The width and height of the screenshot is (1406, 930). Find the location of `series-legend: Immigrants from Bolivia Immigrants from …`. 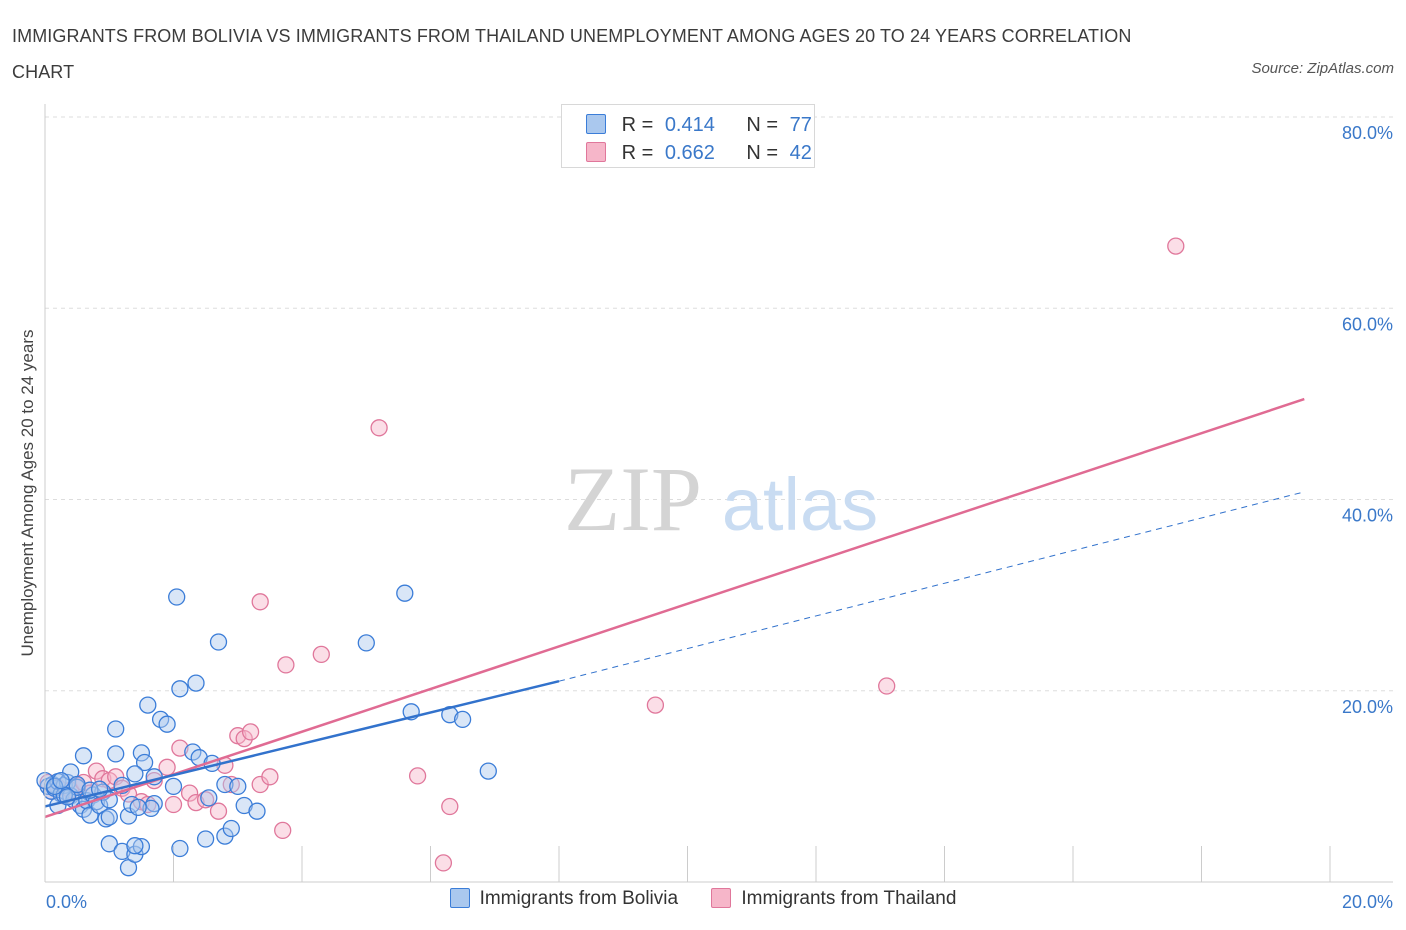

series-legend: Immigrants from Bolivia Immigrants from … is located at coordinates (703, 899).